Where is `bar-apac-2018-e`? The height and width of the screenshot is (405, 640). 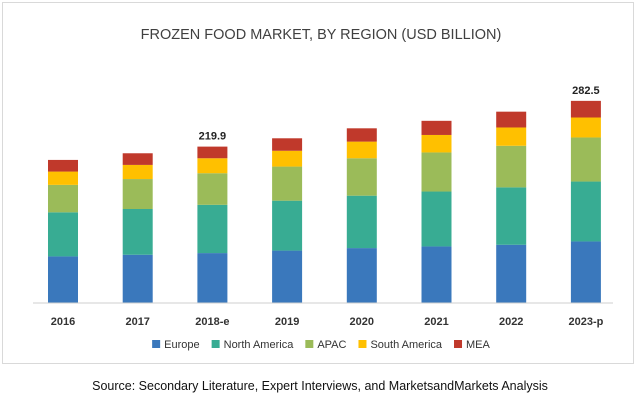 bar-apac-2018-e is located at coordinates (212, 189).